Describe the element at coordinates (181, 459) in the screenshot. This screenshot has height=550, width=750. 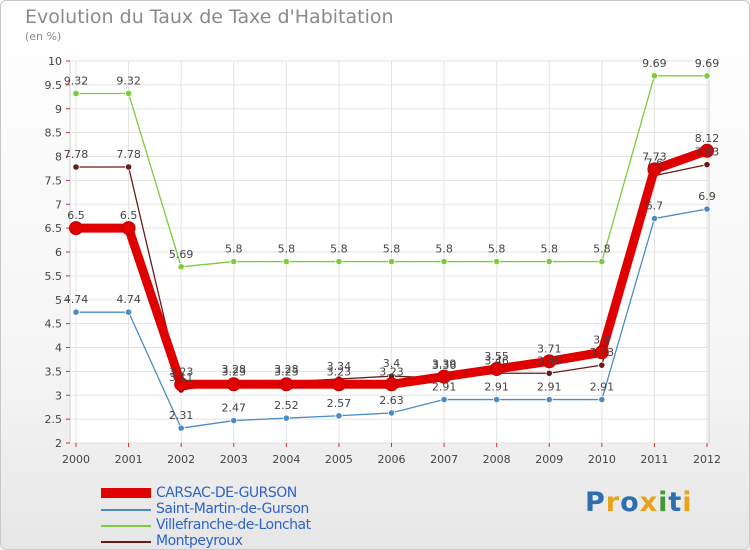
I see `x-tick-label: 2002` at that location.